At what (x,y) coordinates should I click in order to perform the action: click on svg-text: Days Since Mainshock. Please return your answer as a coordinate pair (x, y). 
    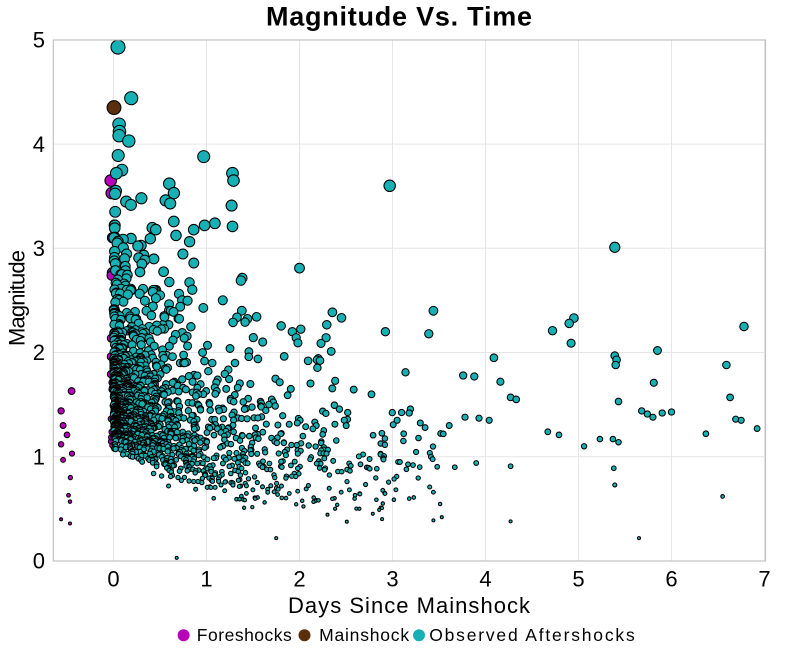
    Looking at the image, I should click on (409, 605).